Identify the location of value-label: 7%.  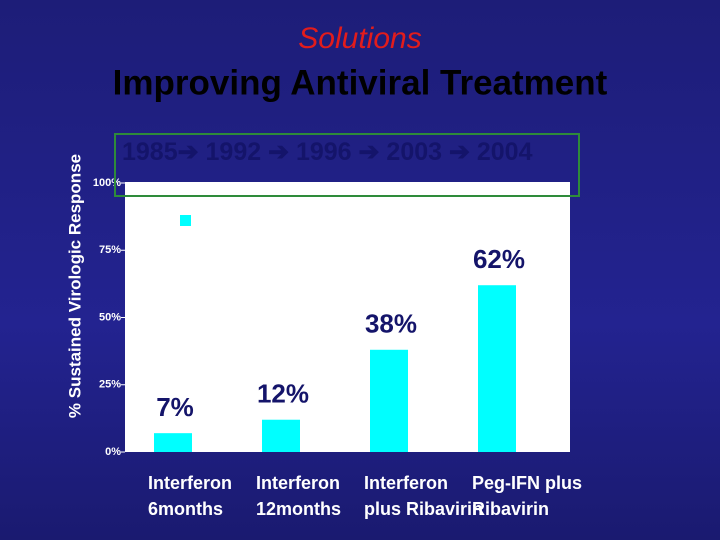
(175, 407).